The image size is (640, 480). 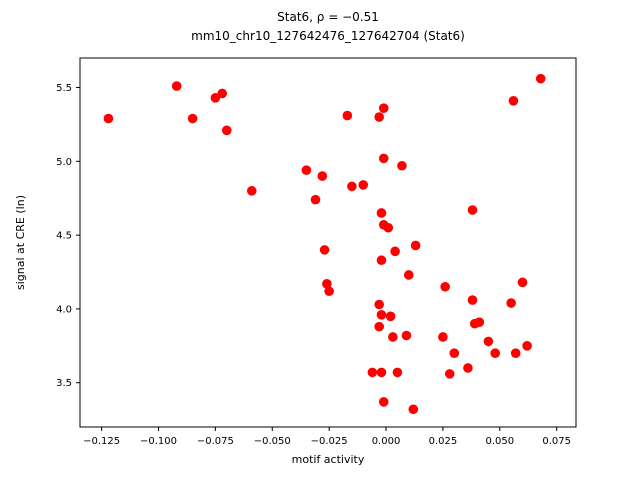 What do you see at coordinates (20, 242) in the screenshot?
I see `y-axis-label: signal at CRE (ln)` at bounding box center [20, 242].